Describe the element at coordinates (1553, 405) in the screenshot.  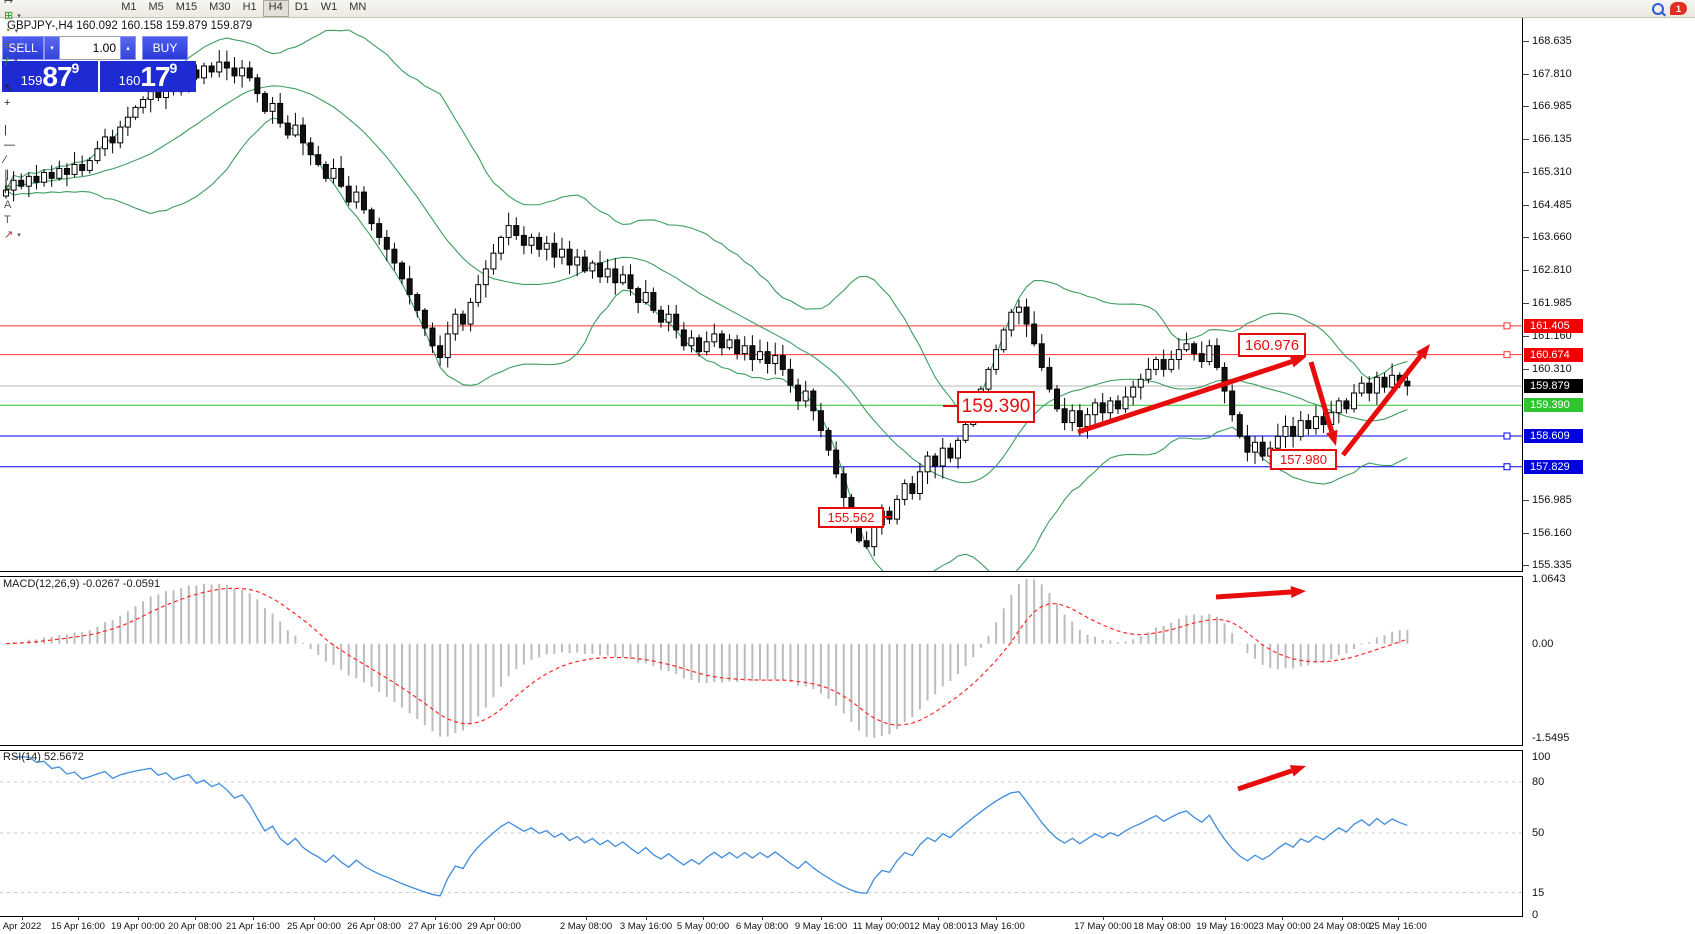
I see `price-badge-159390: 159.390` at that location.